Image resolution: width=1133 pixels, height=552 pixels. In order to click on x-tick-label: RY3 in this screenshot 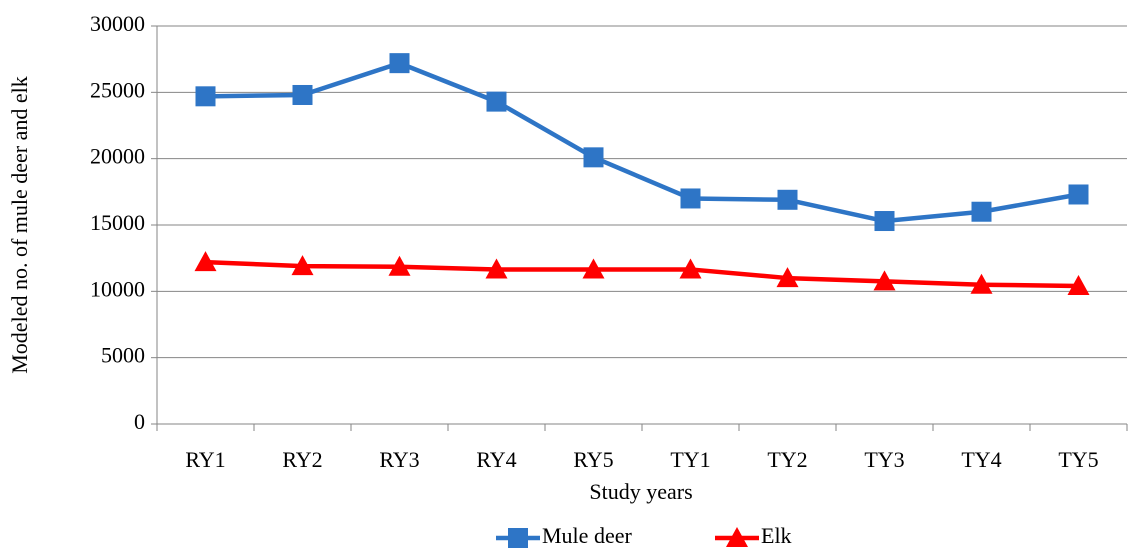, I will do `click(399, 459)`.